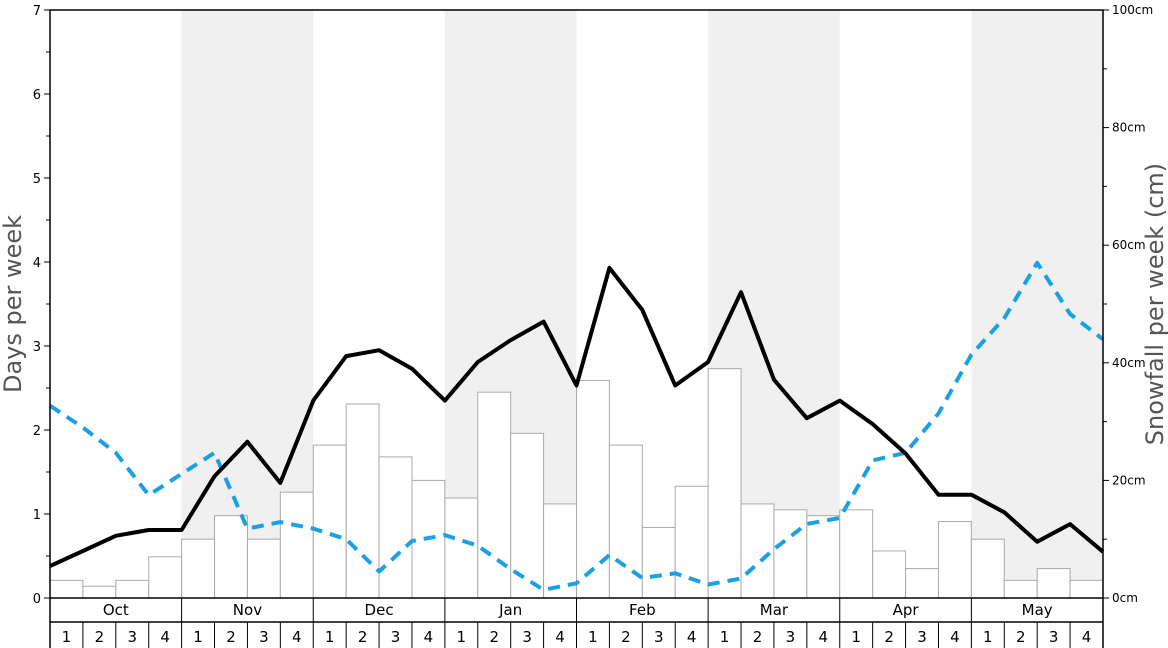  What do you see at coordinates (1128, 304) in the screenshot?
I see `right-axis: 0cm 20cm 40cm 60cm 80cm 100cm` at bounding box center [1128, 304].